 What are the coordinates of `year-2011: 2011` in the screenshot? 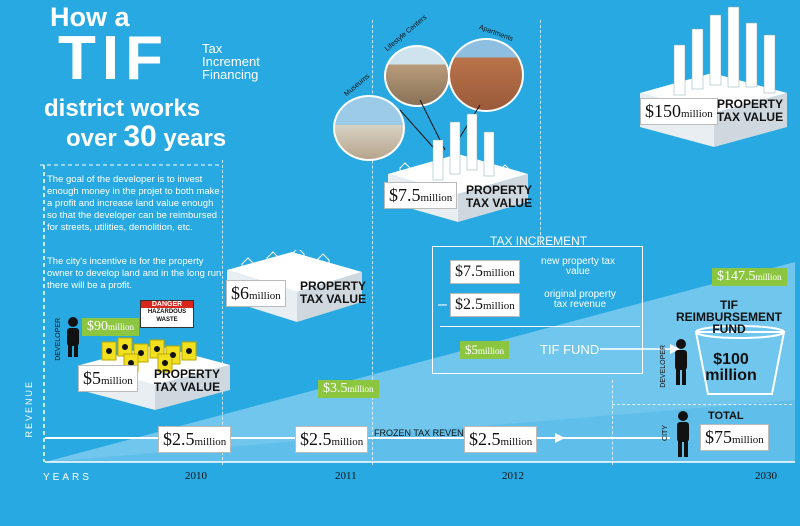 It's located at (346, 476).